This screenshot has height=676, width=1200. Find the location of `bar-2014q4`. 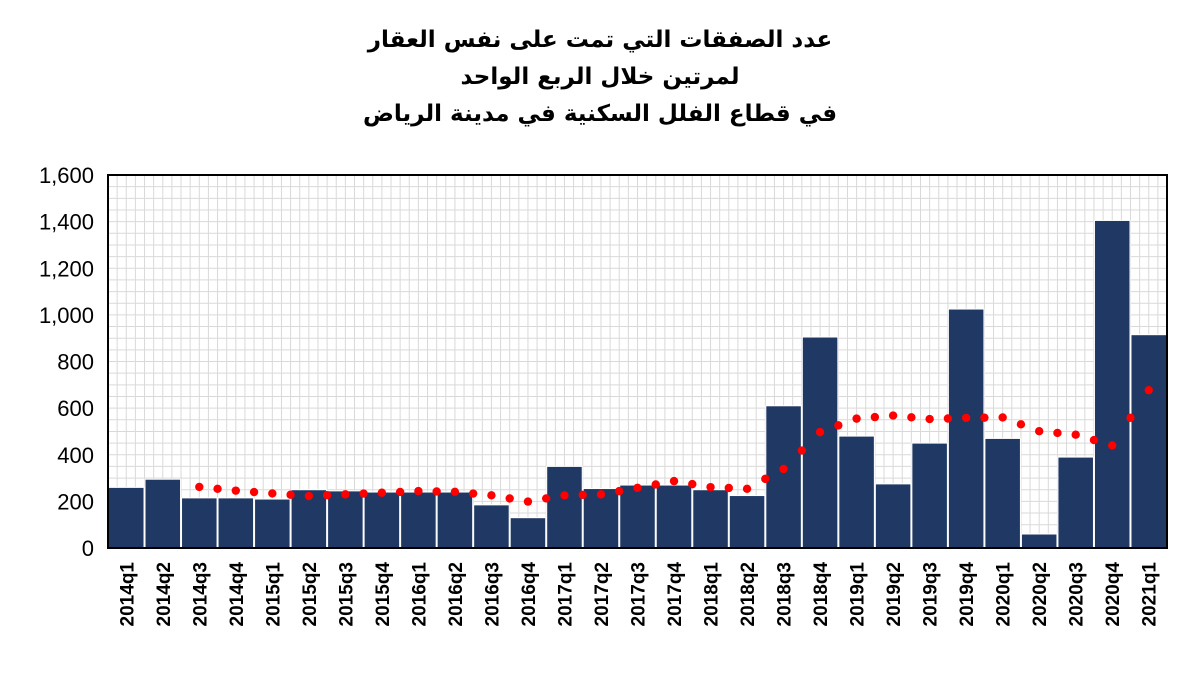

bar-2014q4 is located at coordinates (236, 523).